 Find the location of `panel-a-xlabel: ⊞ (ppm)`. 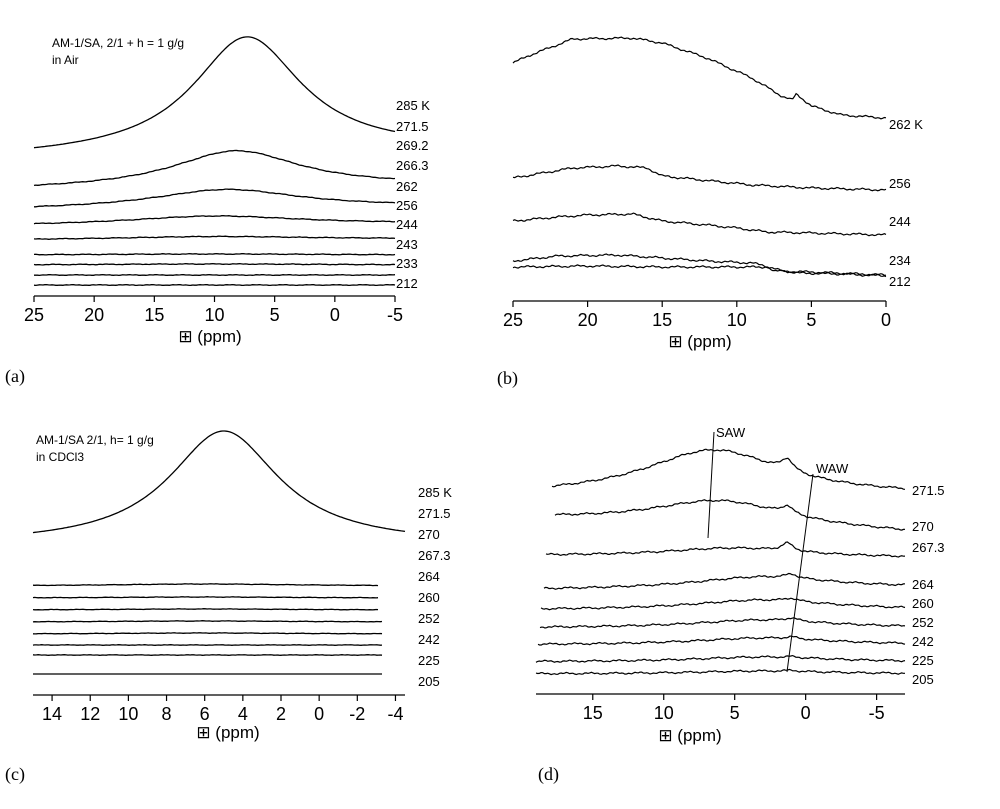

panel-a-xlabel: ⊞ (ppm) is located at coordinates (209, 336).